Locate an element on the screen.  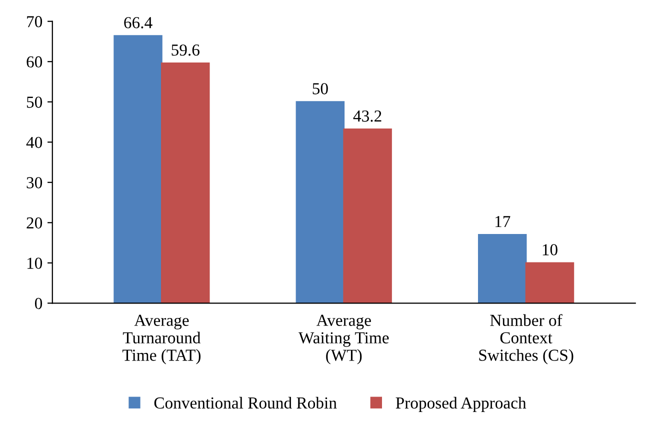
data-label: 66.4 is located at coordinates (138, 22).